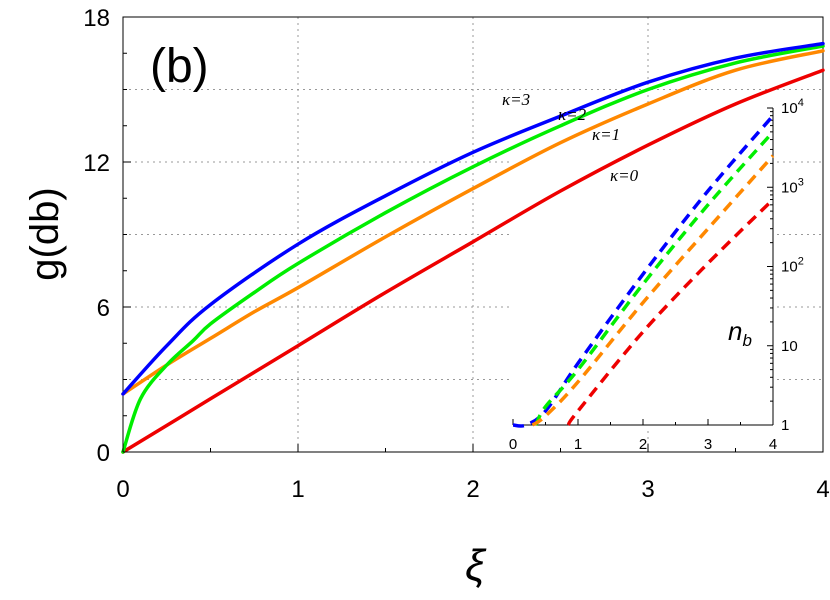 Image resolution: width=830 pixels, height=600 pixels. What do you see at coordinates (472, 489) in the screenshot?
I see `x-tick-label: 2` at bounding box center [472, 489].